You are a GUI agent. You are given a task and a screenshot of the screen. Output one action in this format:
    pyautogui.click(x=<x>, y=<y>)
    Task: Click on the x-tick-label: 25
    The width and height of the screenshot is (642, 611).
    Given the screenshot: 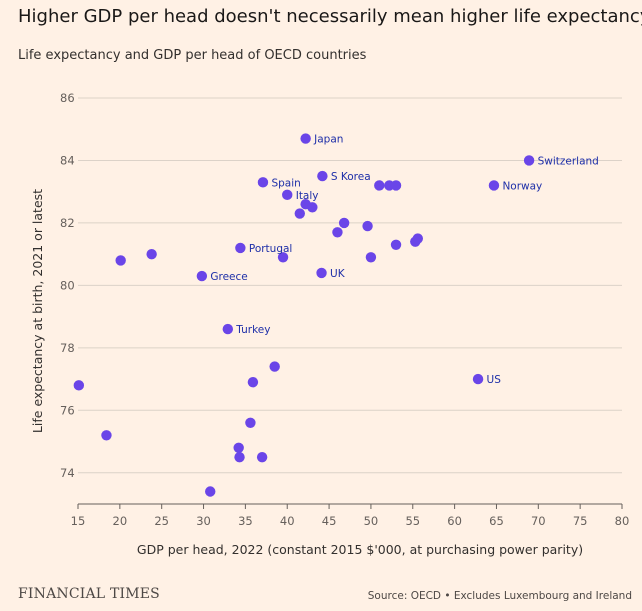 What is the action you would take?
    pyautogui.click(x=161, y=521)
    